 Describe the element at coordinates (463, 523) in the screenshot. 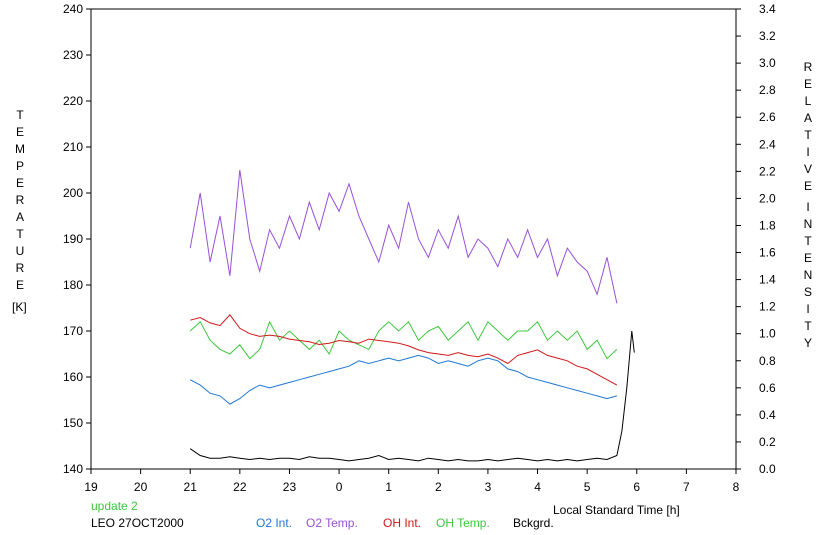

I see `legend-oh-temp: OH Temp.` at that location.